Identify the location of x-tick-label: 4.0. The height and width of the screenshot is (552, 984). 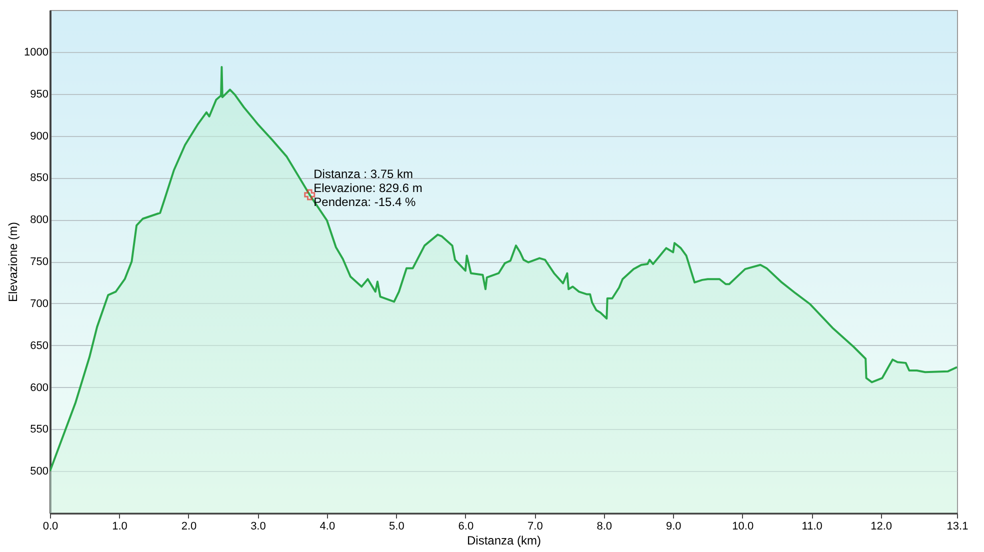
(328, 526).